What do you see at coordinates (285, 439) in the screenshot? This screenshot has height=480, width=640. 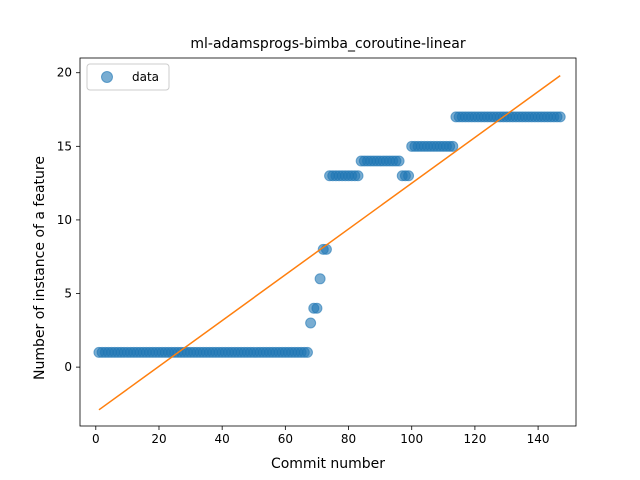 I see `x-tick-label: 60` at bounding box center [285, 439].